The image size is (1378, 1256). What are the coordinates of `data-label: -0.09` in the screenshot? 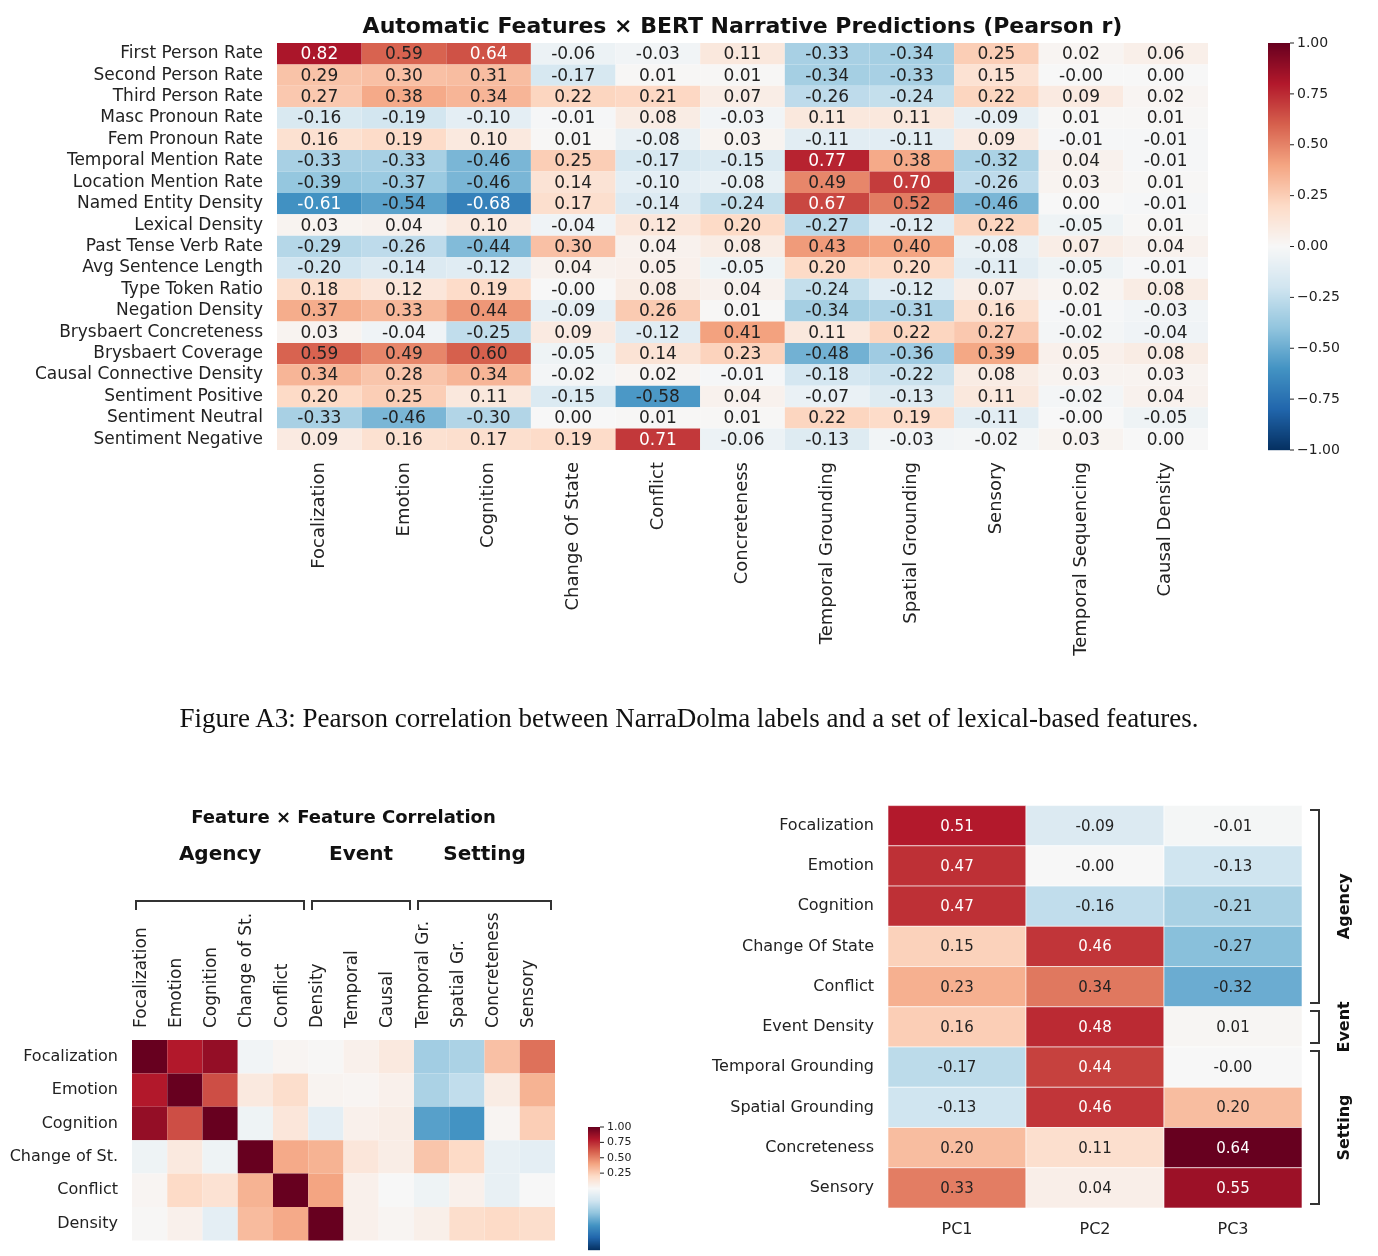 It's located at (1095, 825).